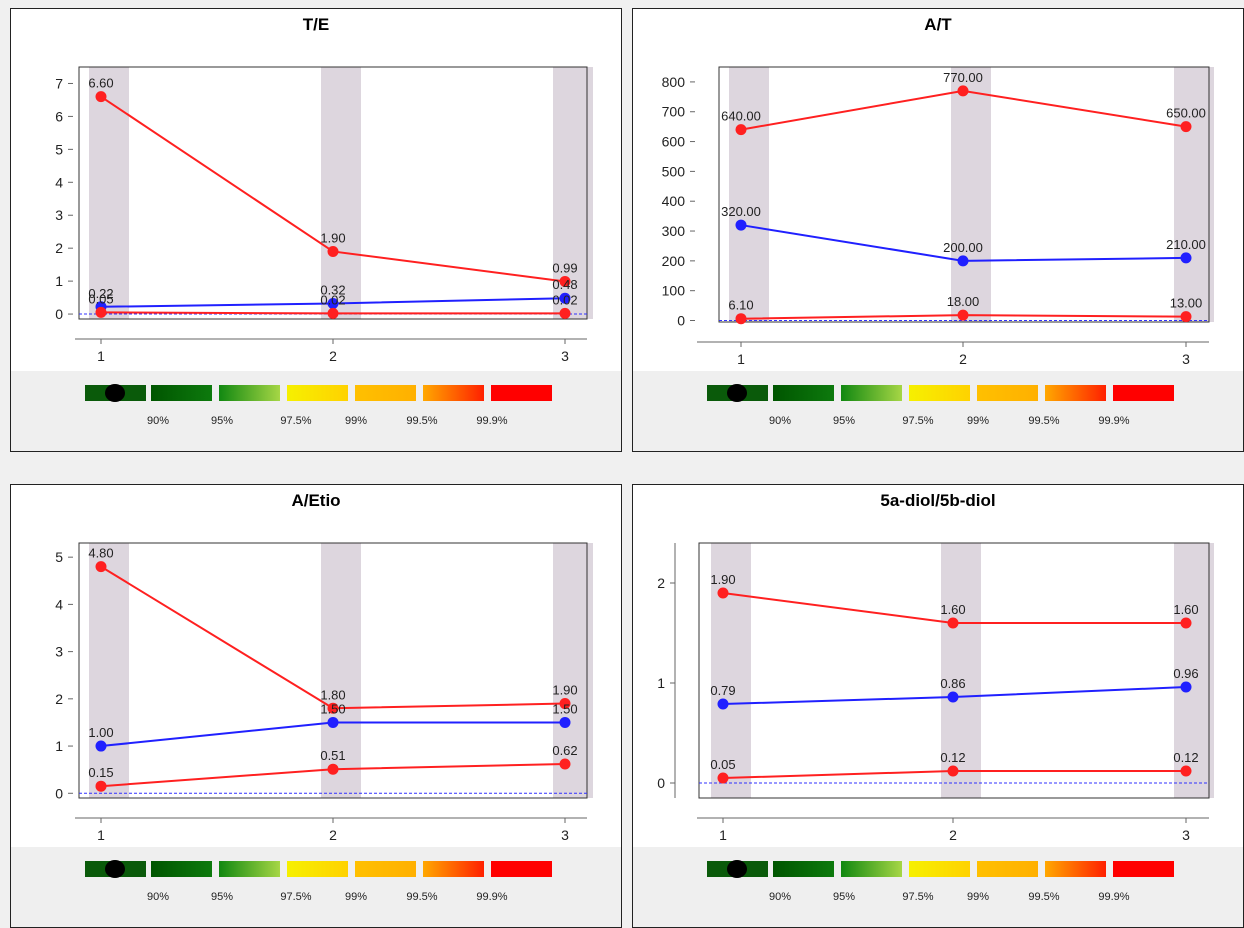  What do you see at coordinates (674, 112) in the screenshot?
I see `y-tick-label: 700` at bounding box center [674, 112].